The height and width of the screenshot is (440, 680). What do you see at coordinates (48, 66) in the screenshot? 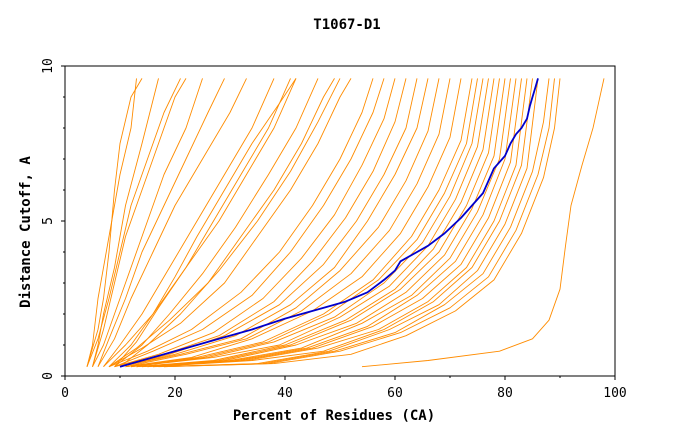
I see `y-tick-label: 10` at bounding box center [48, 66].